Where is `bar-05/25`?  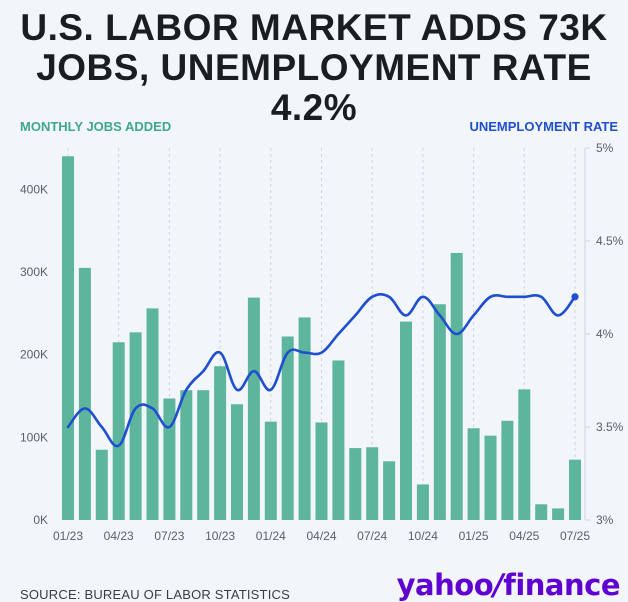
bar-05/25 is located at coordinates (541, 512).